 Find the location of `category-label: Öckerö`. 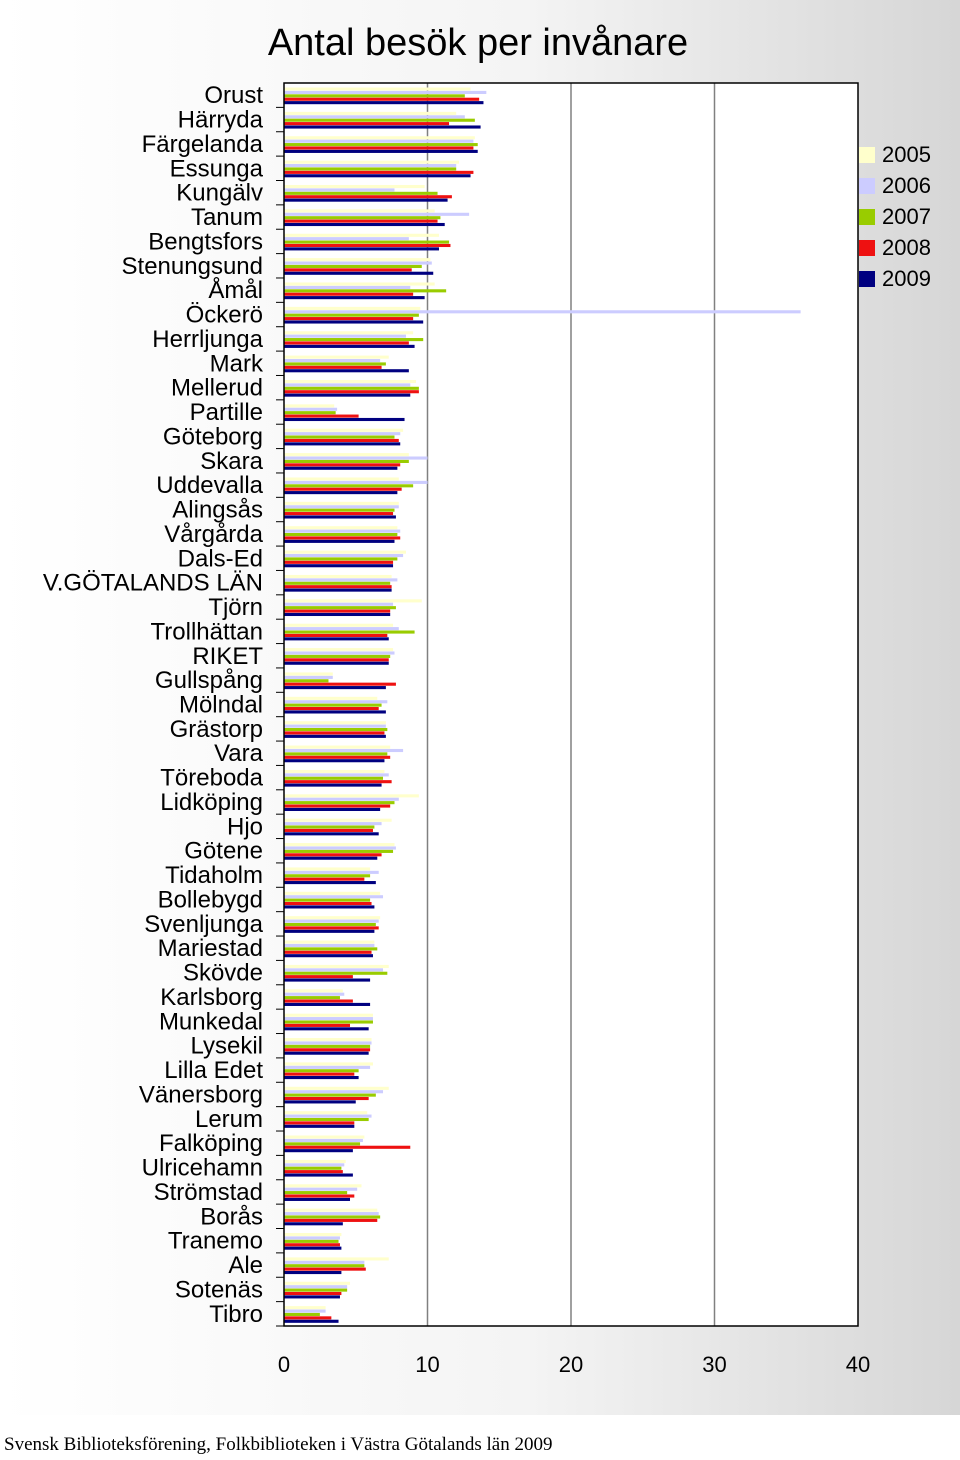

category-label: Öckerö is located at coordinates (224, 315).